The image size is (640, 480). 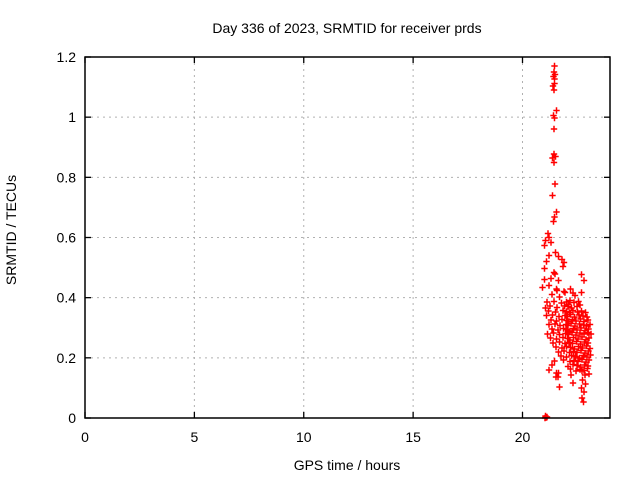 I want to click on y-tick-label: 0.6, so click(x=67, y=238).